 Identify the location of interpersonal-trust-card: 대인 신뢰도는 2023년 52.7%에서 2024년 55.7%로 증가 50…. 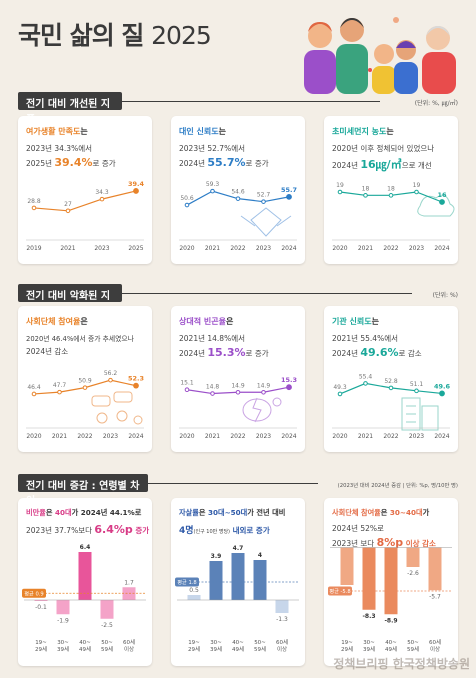
(238, 190).